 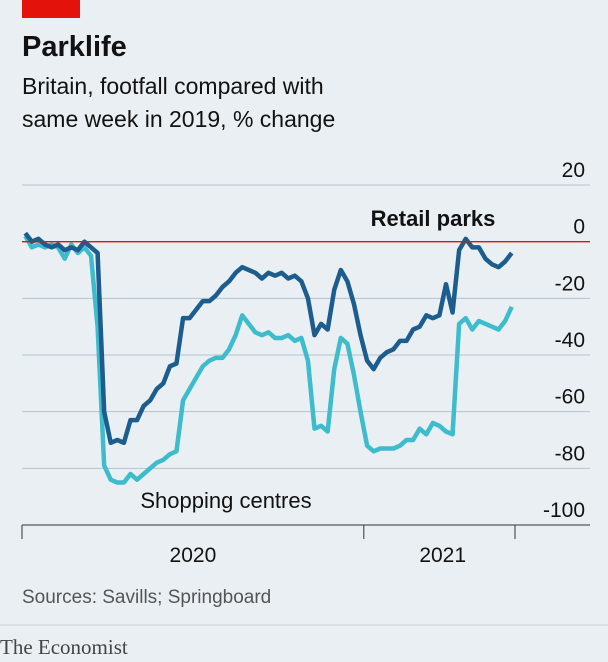 What do you see at coordinates (573, 170) in the screenshot?
I see `y-tick-label: 20` at bounding box center [573, 170].